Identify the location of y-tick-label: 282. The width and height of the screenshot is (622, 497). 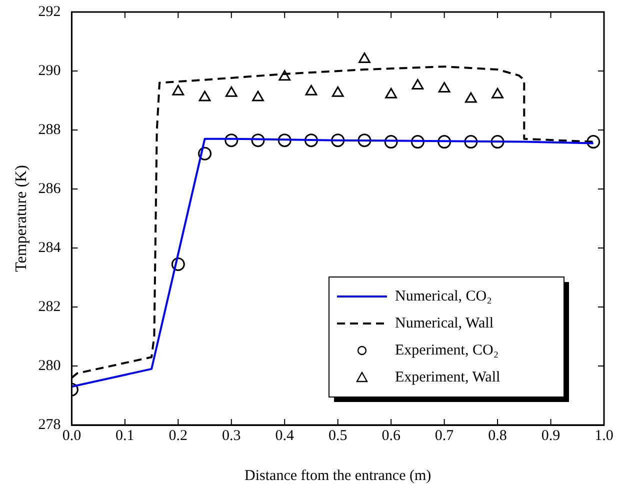
(49, 306).